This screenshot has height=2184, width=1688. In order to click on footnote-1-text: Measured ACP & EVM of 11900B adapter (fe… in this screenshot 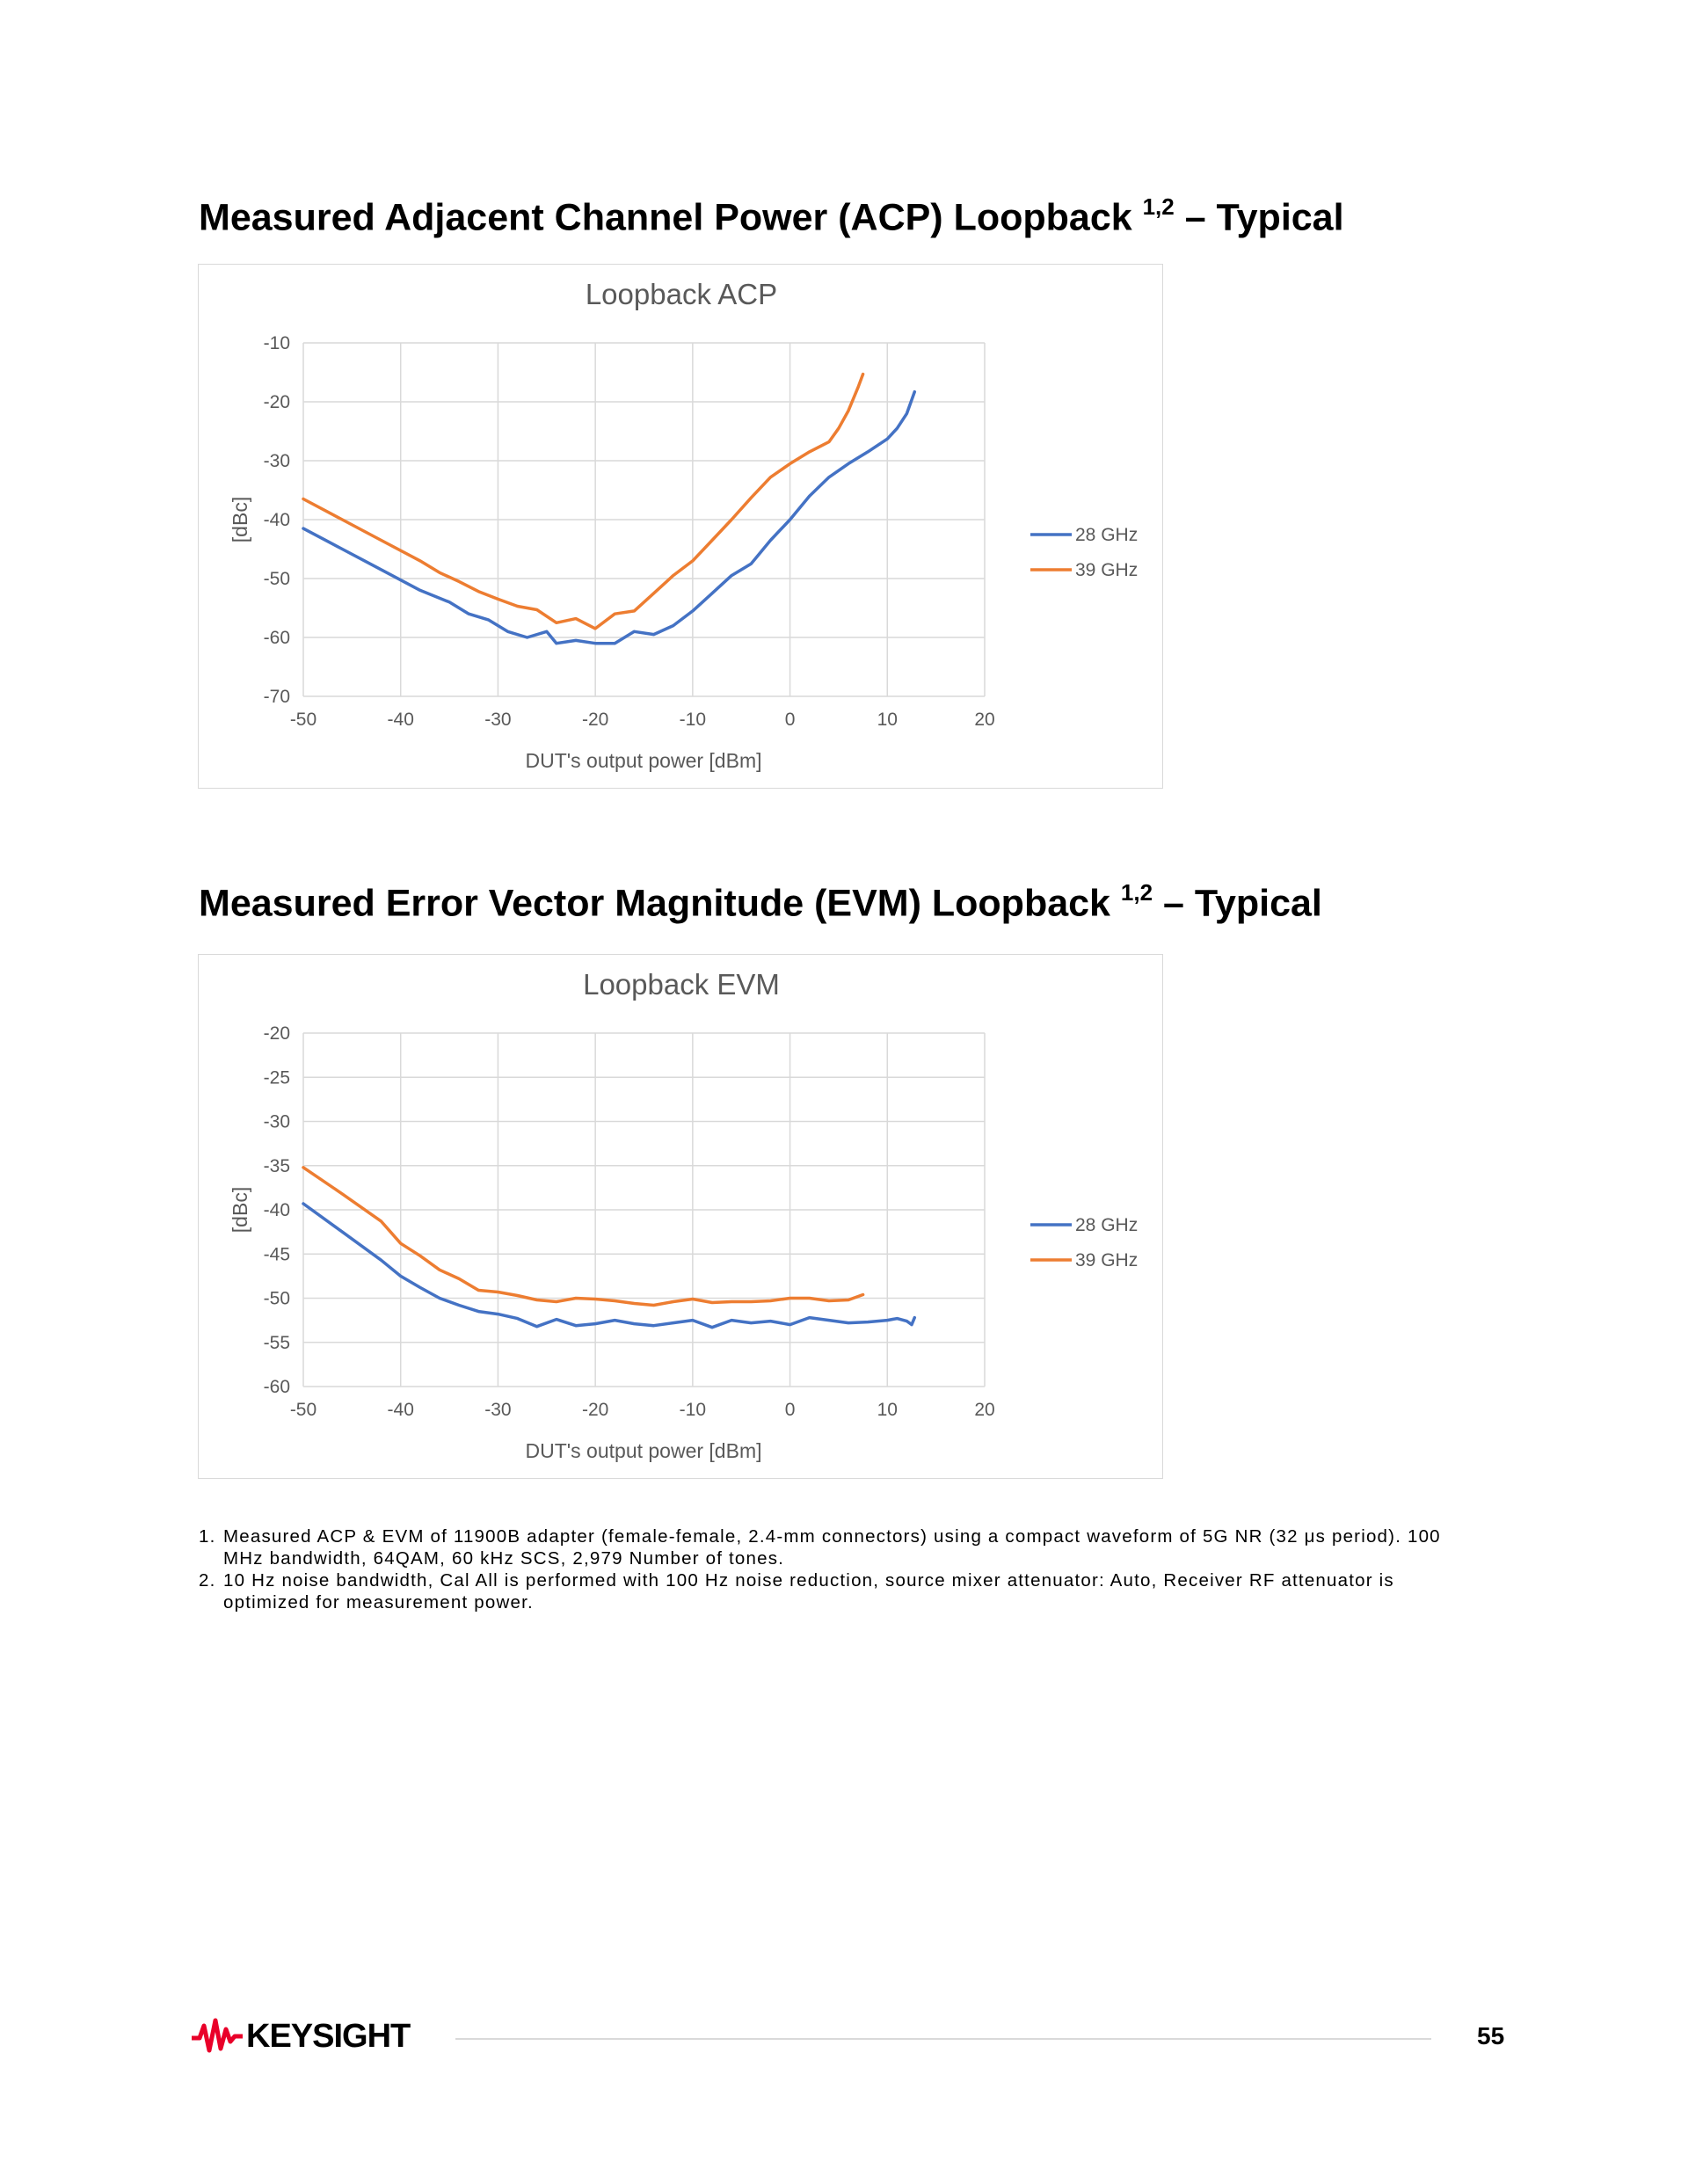, I will do `click(832, 1547)`.